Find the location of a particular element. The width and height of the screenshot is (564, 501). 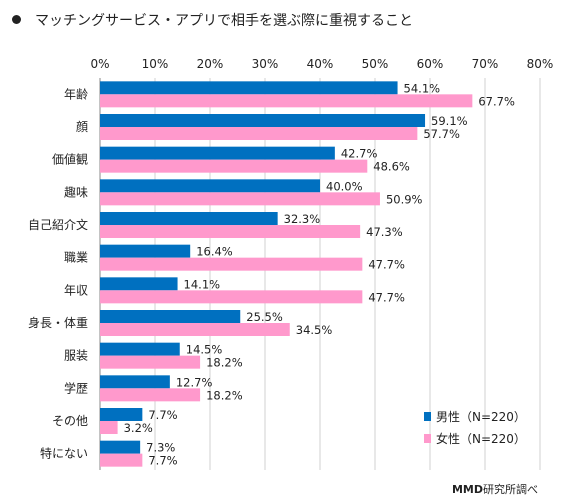

x-tick-label: 10% is located at coordinates (155, 64).